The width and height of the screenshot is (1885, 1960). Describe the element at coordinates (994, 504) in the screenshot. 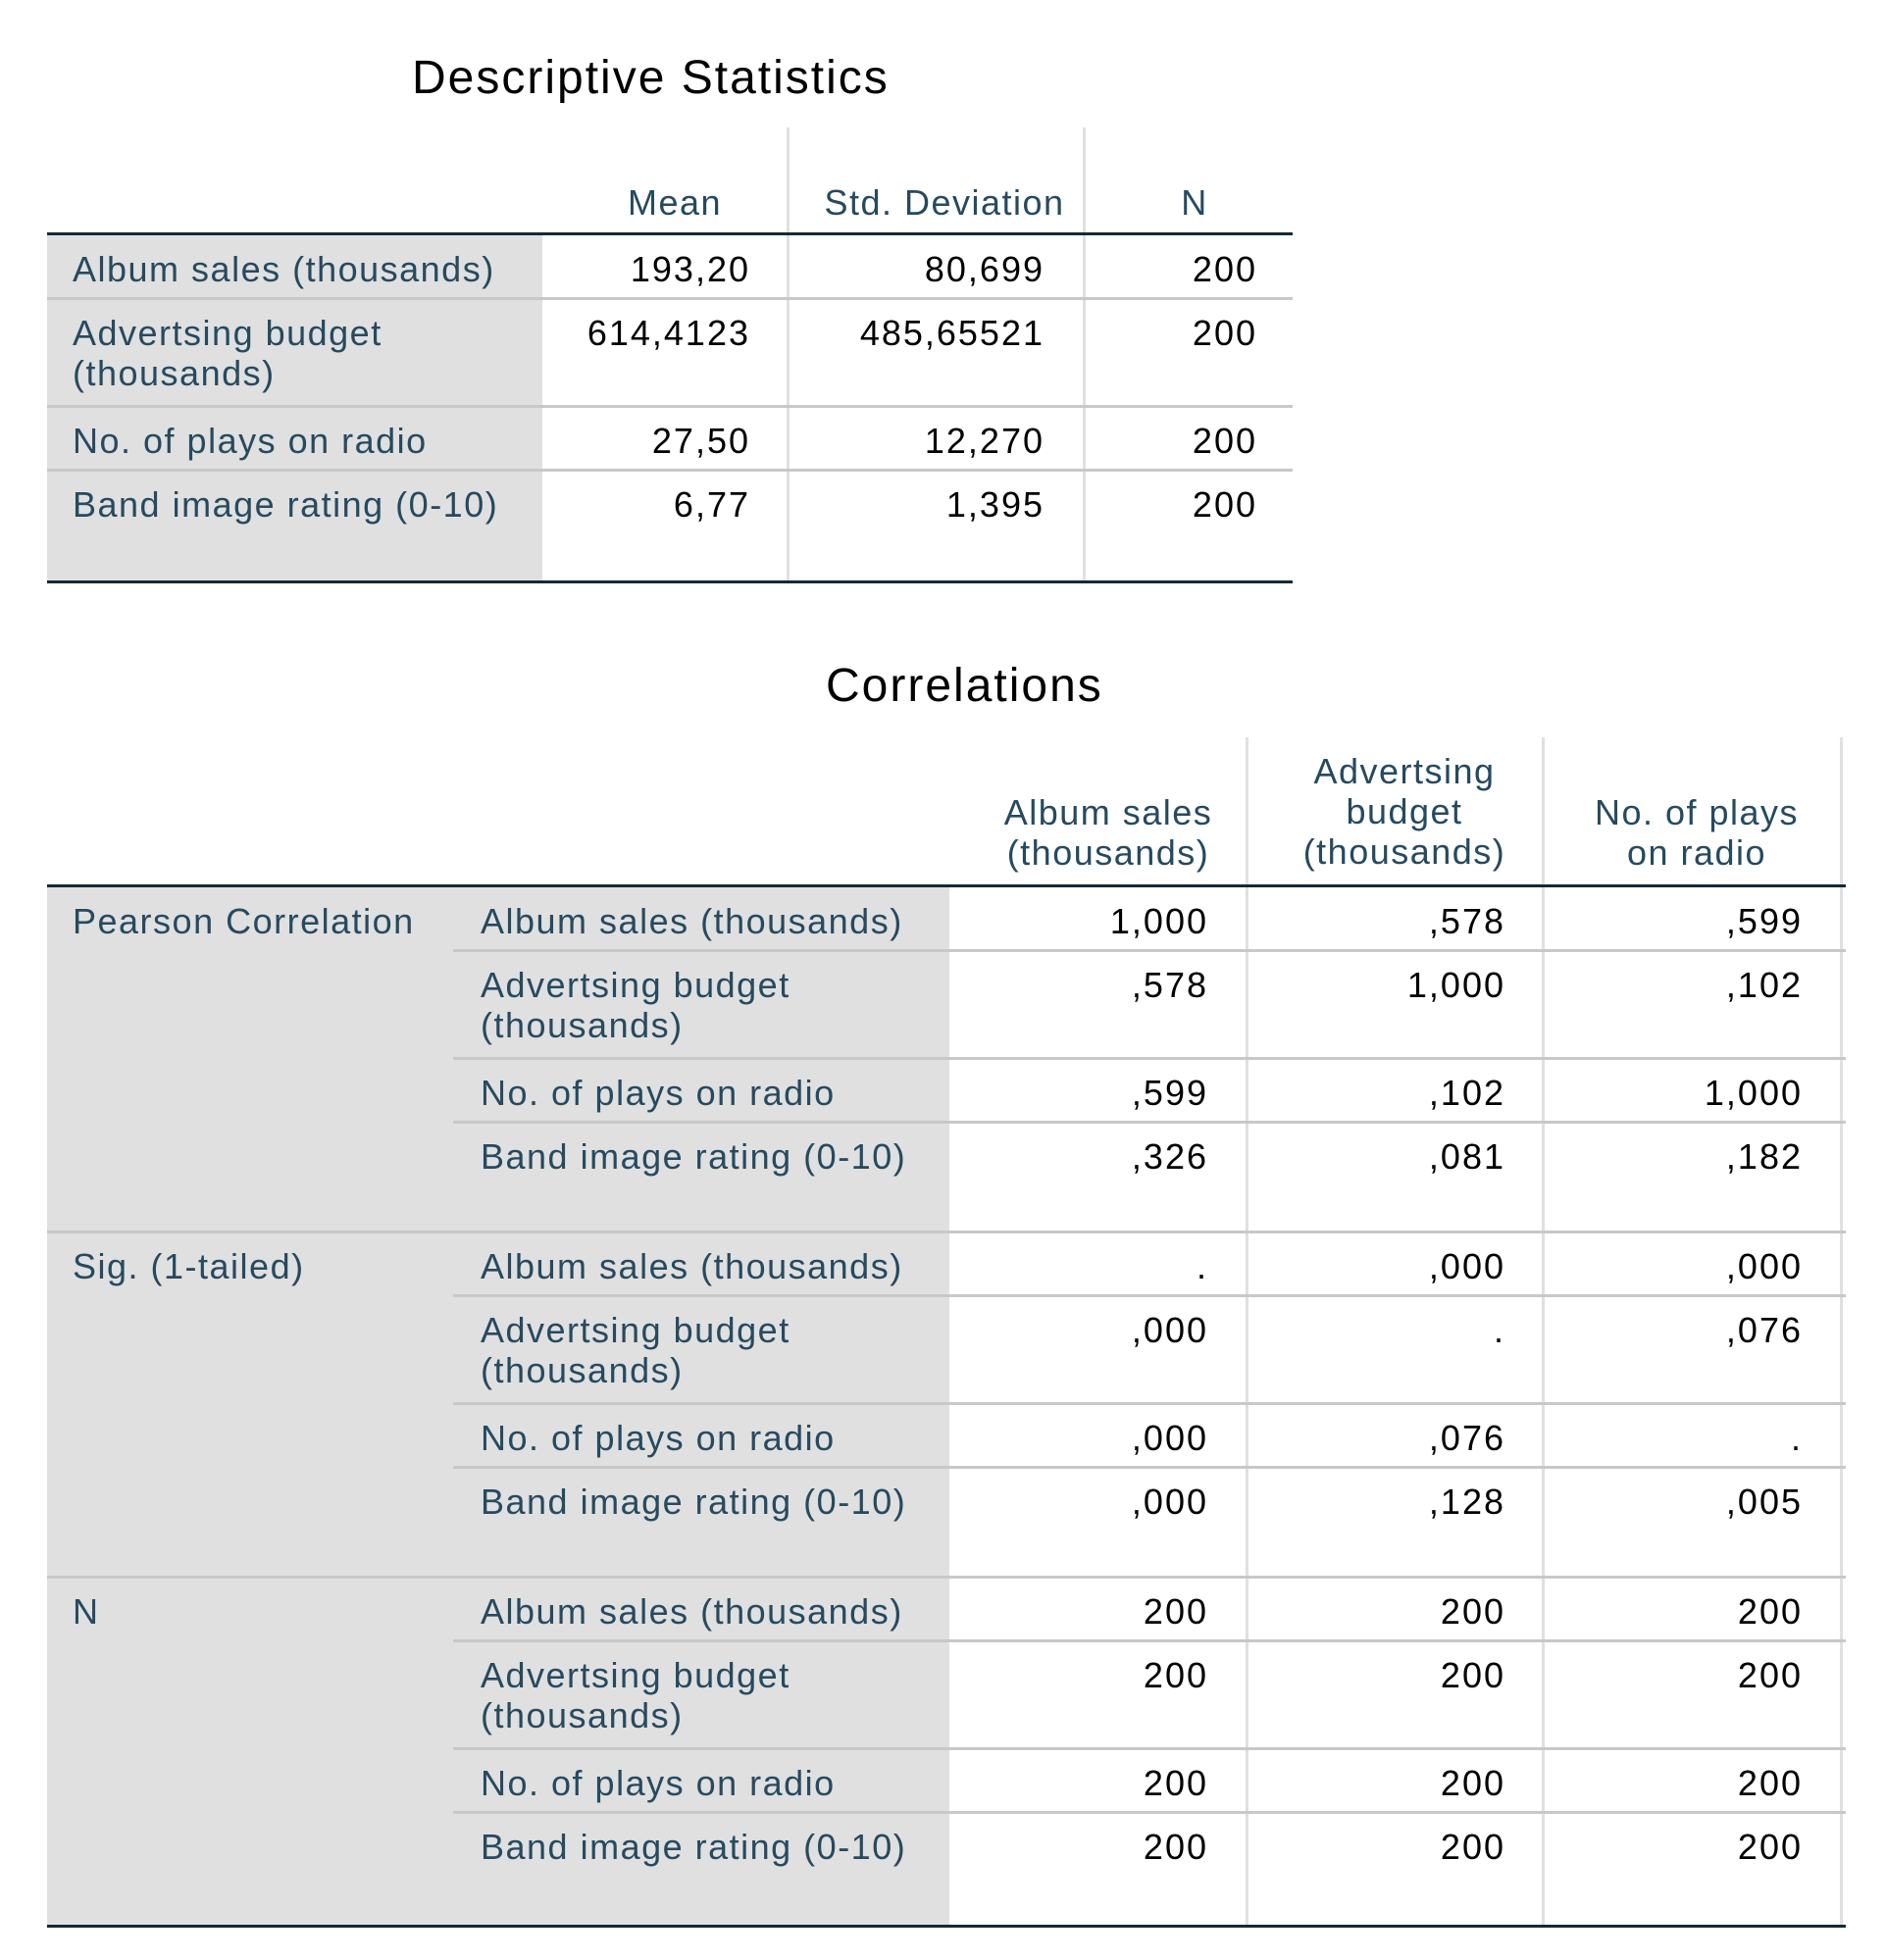

I see `descriptive-cell: 1,395` at that location.